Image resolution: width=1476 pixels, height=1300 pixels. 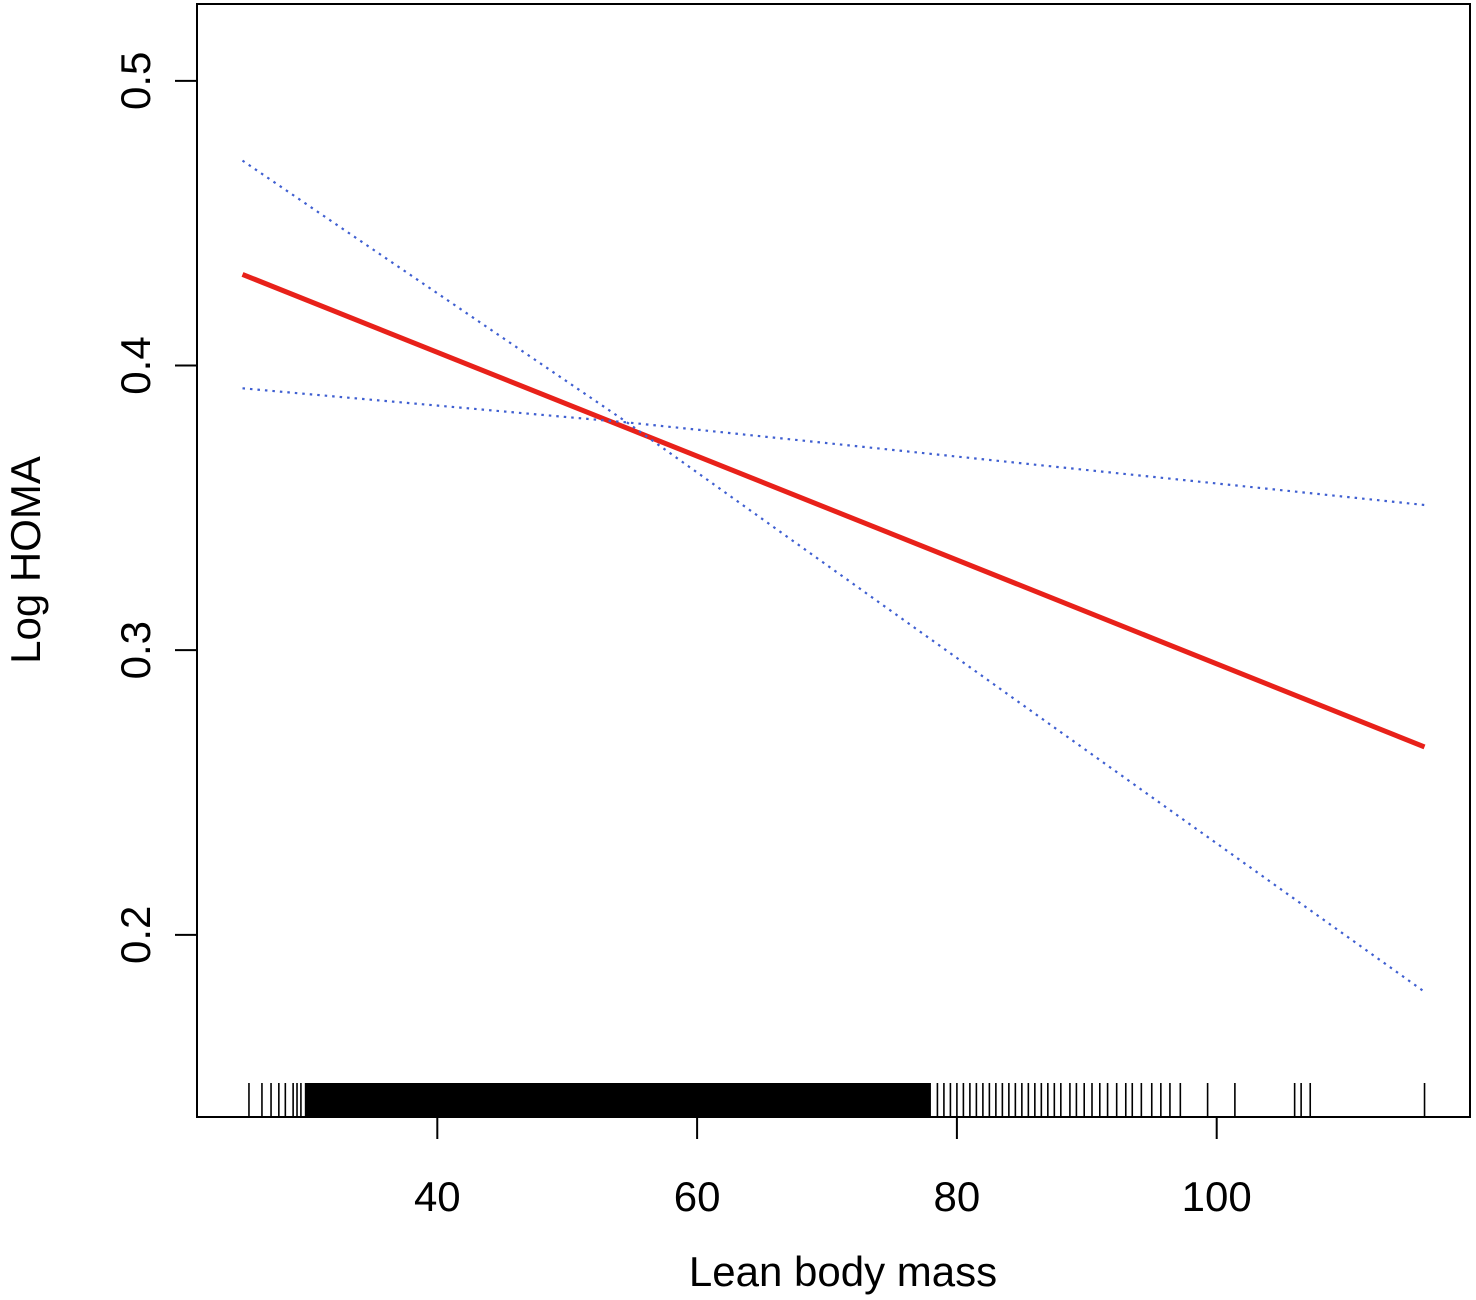 What do you see at coordinates (135, 650) in the screenshot?
I see `y-tick-label: 0.3` at bounding box center [135, 650].